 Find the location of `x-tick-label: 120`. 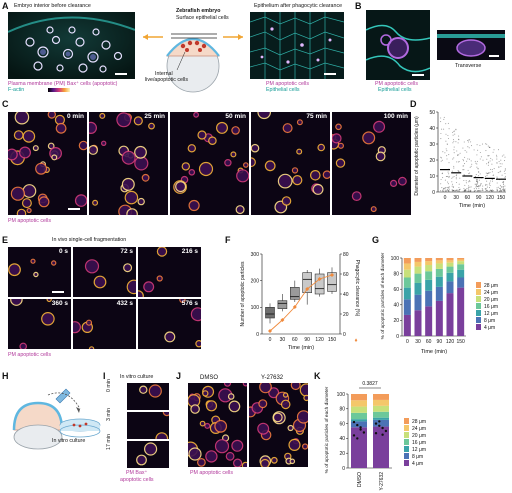

x-tick-label: 120 is located at coordinates (450, 342).